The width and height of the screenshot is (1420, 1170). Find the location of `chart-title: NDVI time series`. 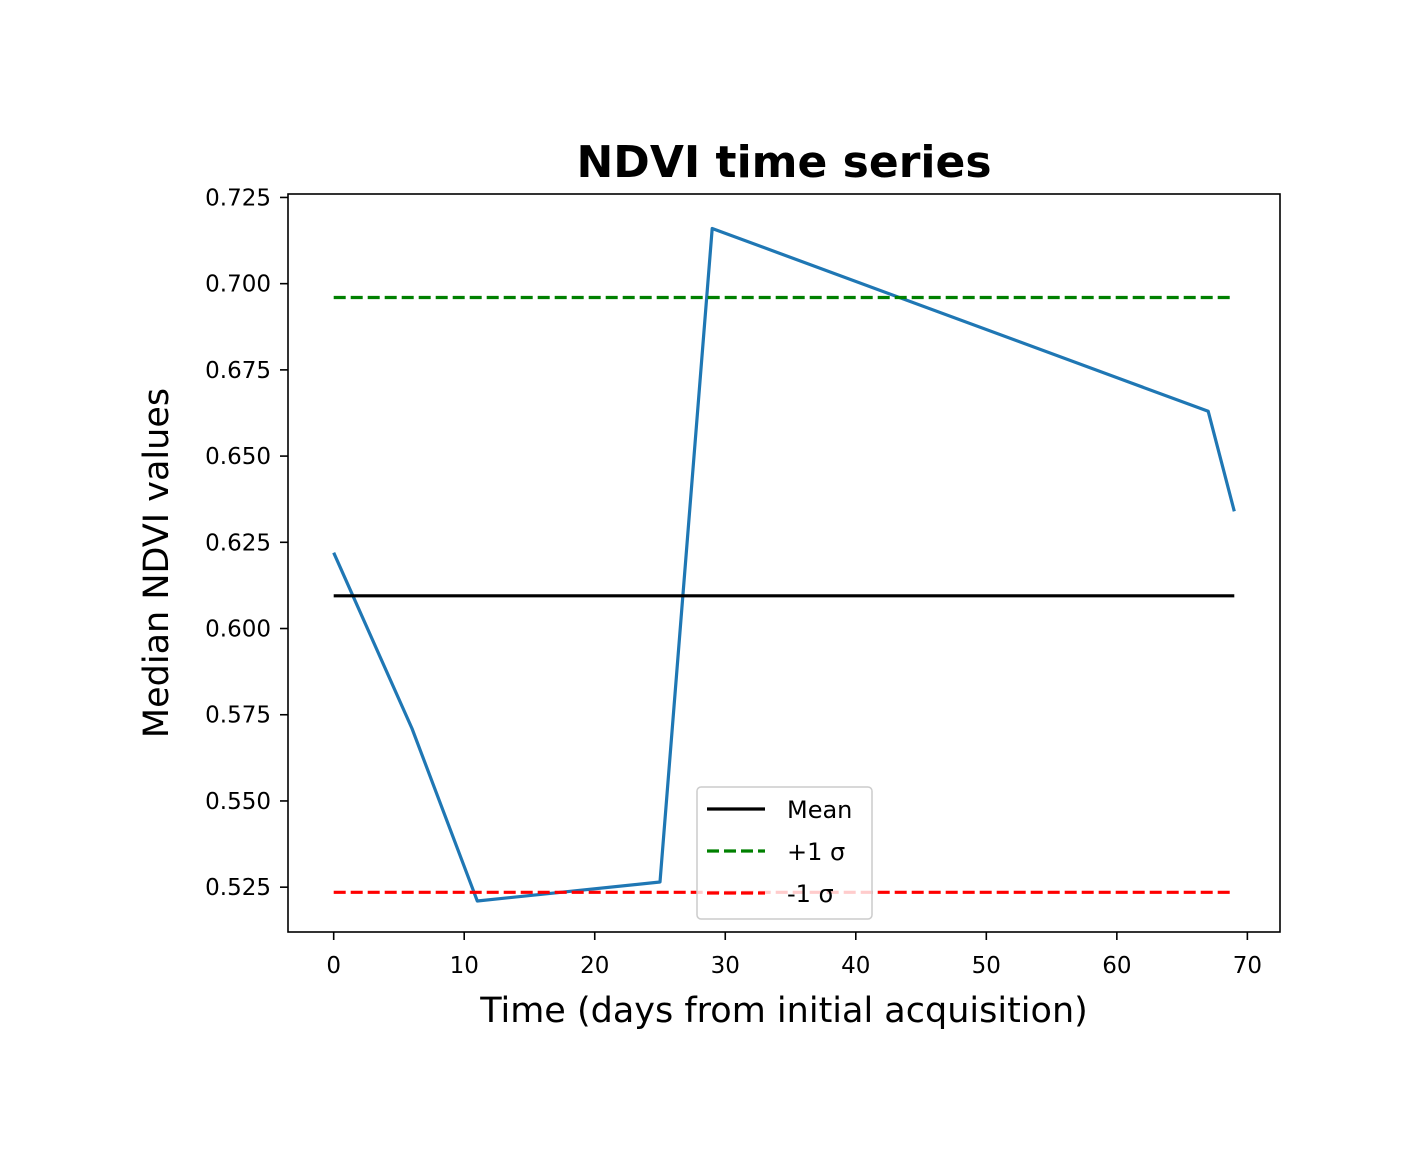

chart-title: NDVI time series is located at coordinates (783, 162).